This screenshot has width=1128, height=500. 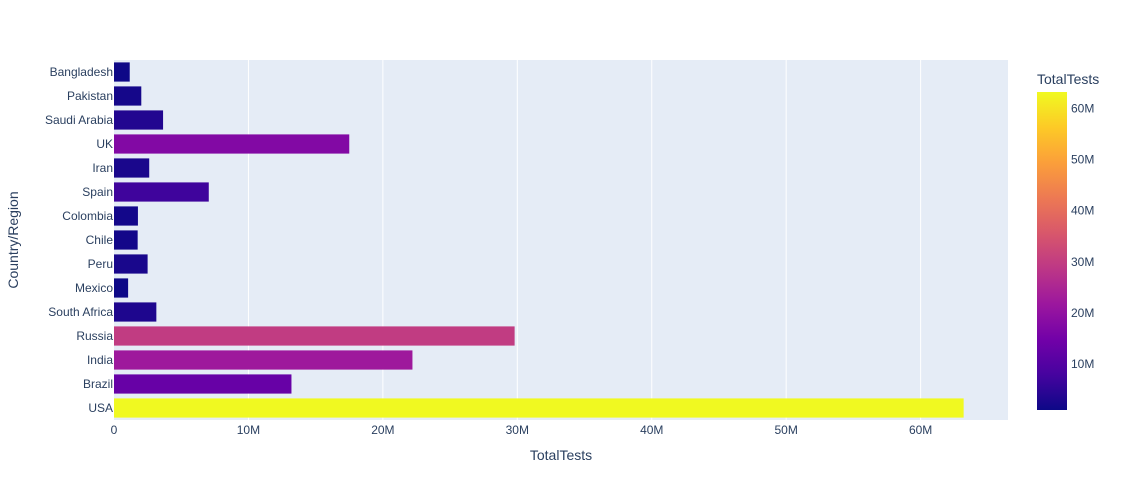 What do you see at coordinates (651, 430) in the screenshot?
I see `x-tick-label: 40M` at bounding box center [651, 430].